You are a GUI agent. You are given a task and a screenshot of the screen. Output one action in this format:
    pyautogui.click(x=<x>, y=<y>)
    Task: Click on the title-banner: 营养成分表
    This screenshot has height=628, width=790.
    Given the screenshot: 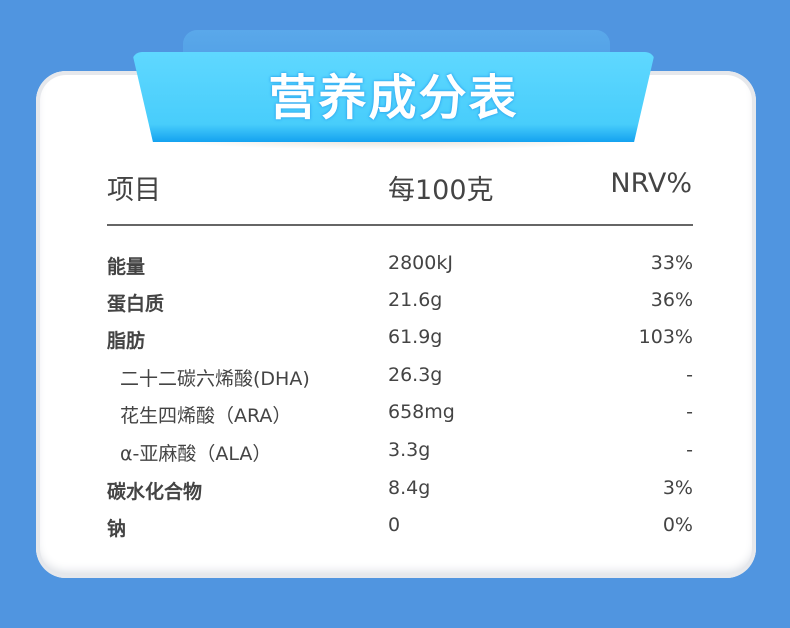 What is the action you would take?
    pyautogui.click(x=393, y=97)
    